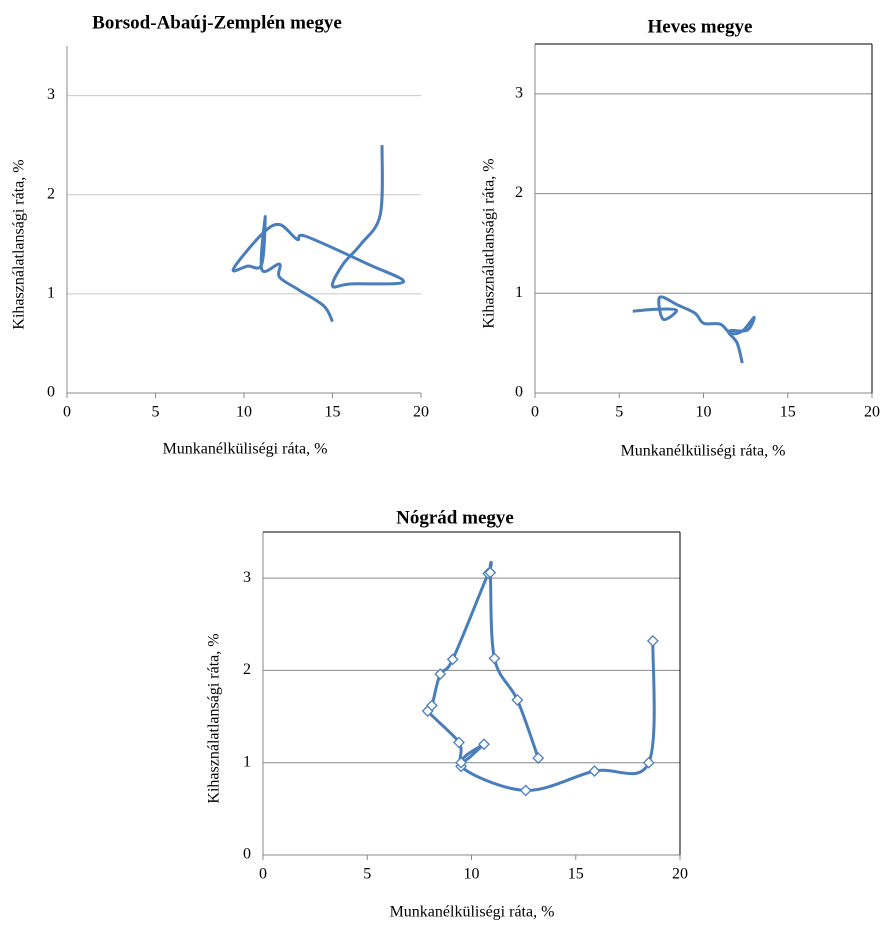  What do you see at coordinates (455, 517) in the screenshot?
I see `chart-title: Nógrád megye` at bounding box center [455, 517].